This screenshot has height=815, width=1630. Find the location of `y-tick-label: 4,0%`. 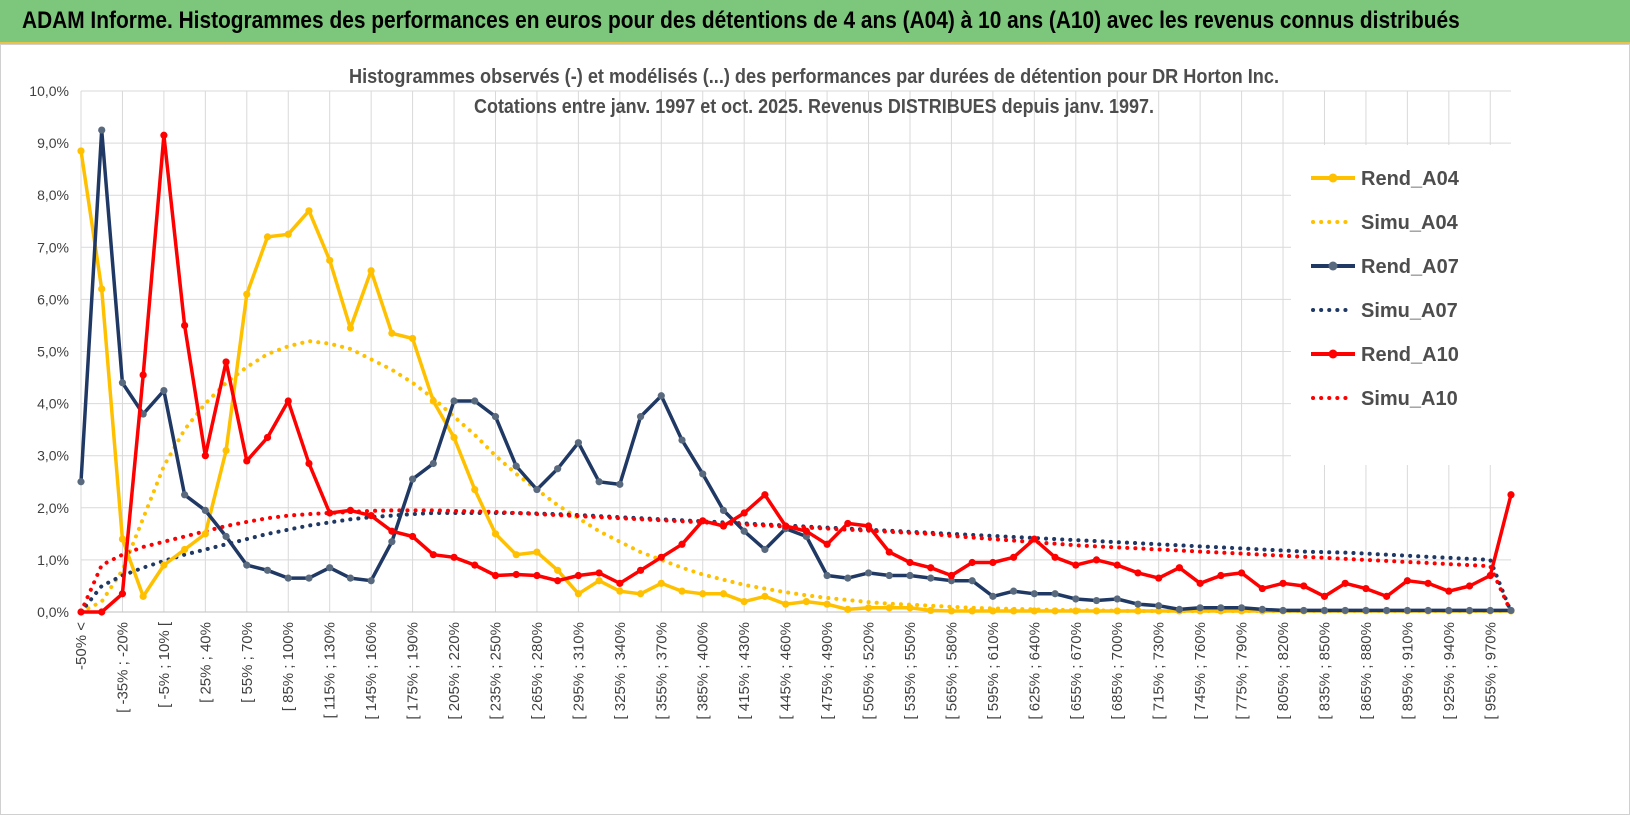

y-tick-label: 4,0% is located at coordinates (53, 404).